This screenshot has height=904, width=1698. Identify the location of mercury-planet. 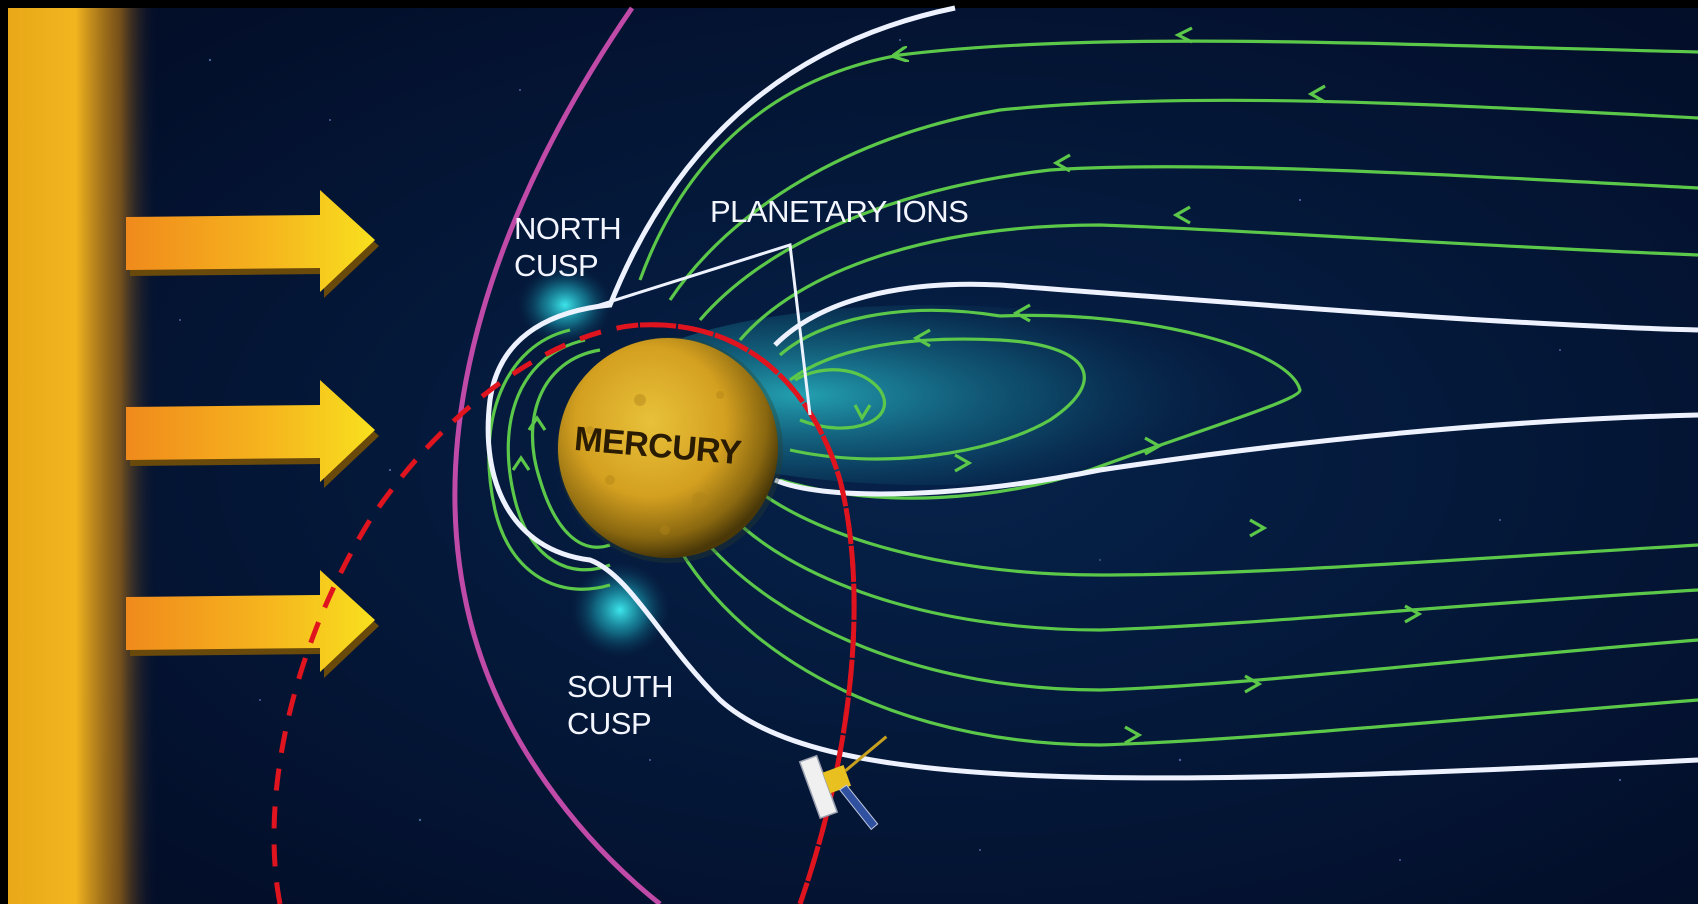
(668, 448).